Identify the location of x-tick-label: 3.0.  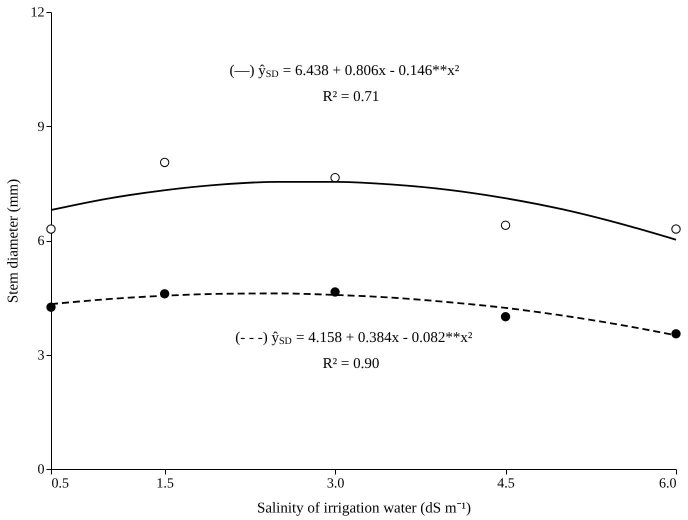
(335, 484).